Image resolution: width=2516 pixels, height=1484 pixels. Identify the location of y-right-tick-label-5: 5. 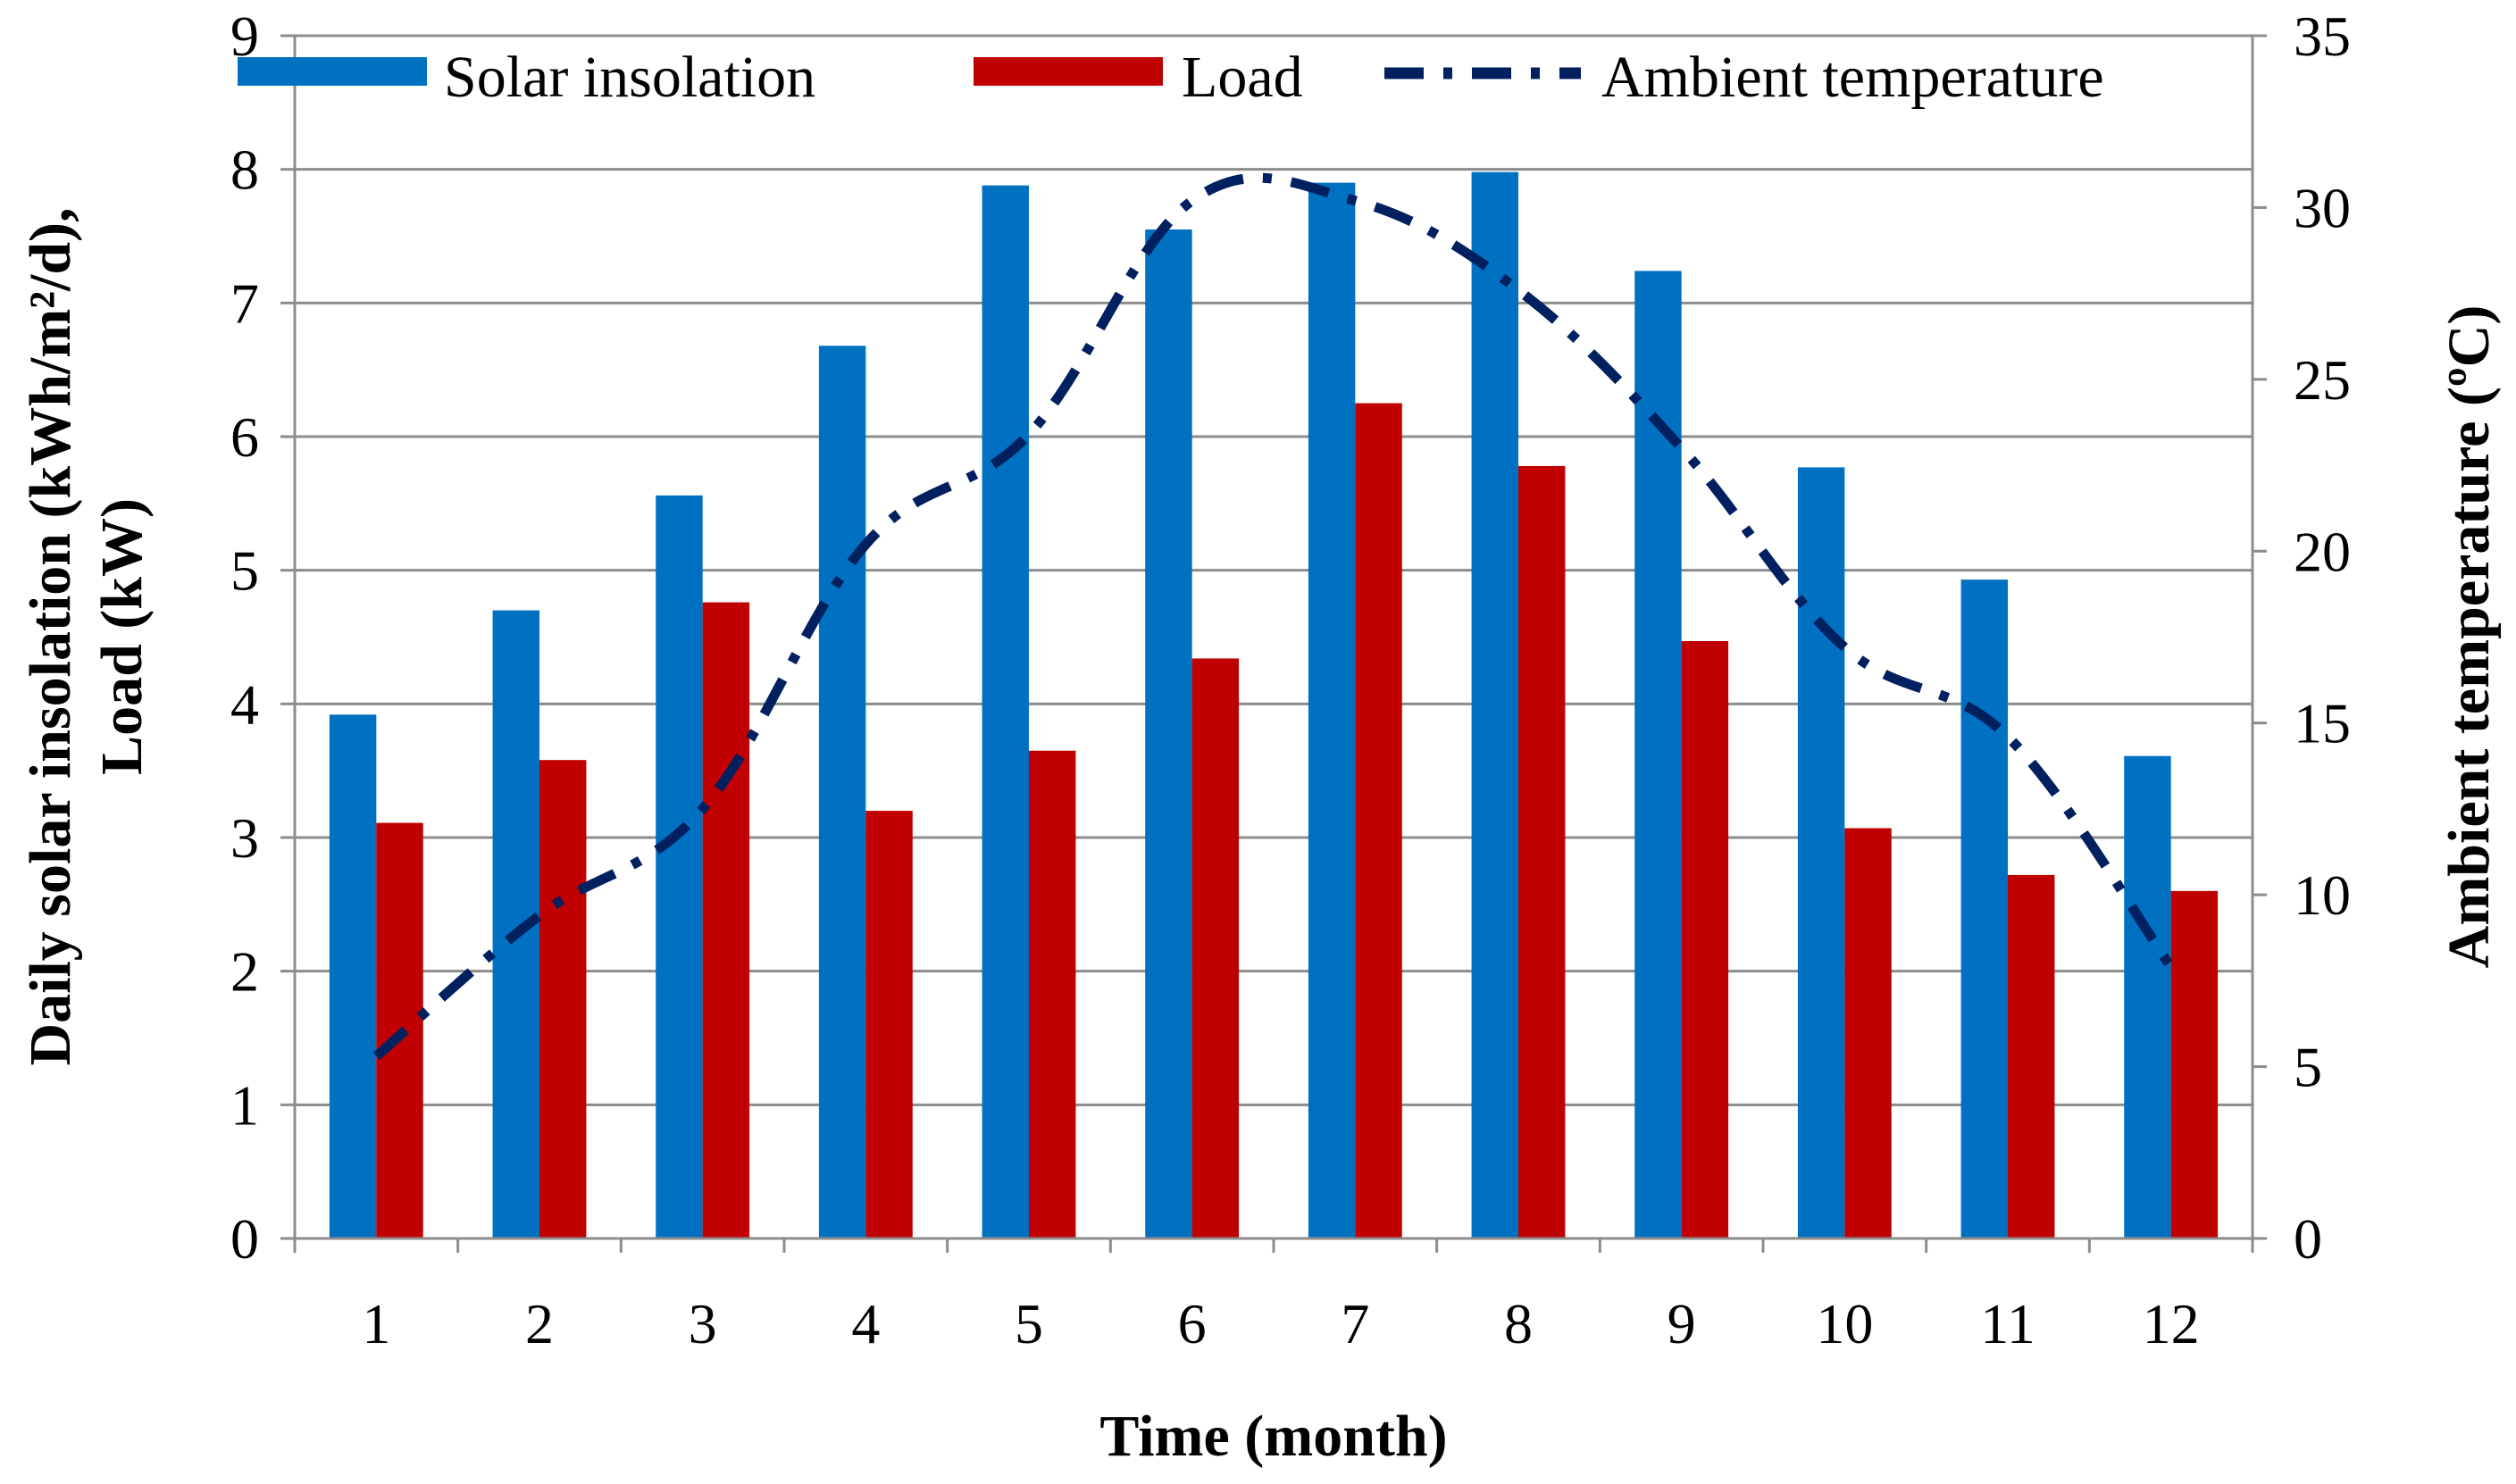
(2308, 1067).